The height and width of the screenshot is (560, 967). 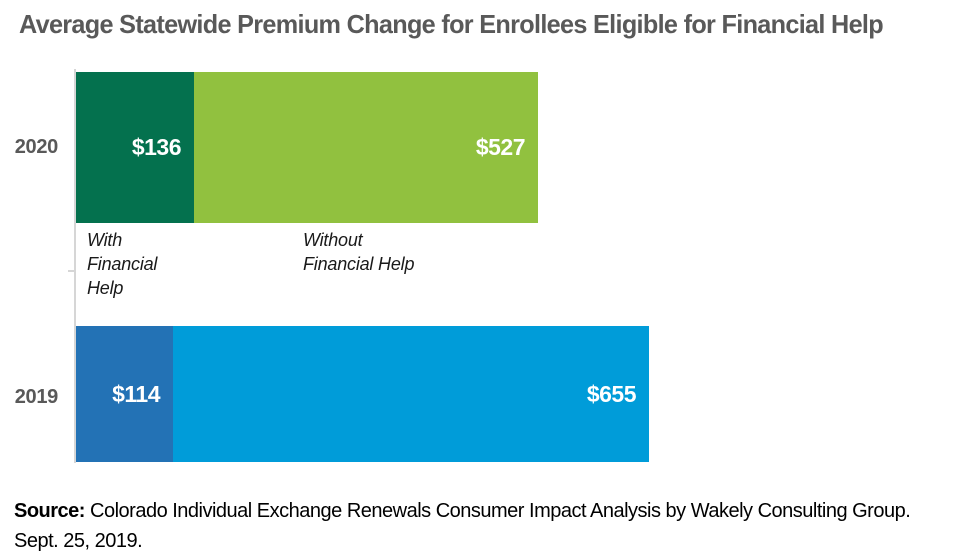 I want to click on bar-segment-2020-with-financial-help: $136, so click(x=135, y=147).